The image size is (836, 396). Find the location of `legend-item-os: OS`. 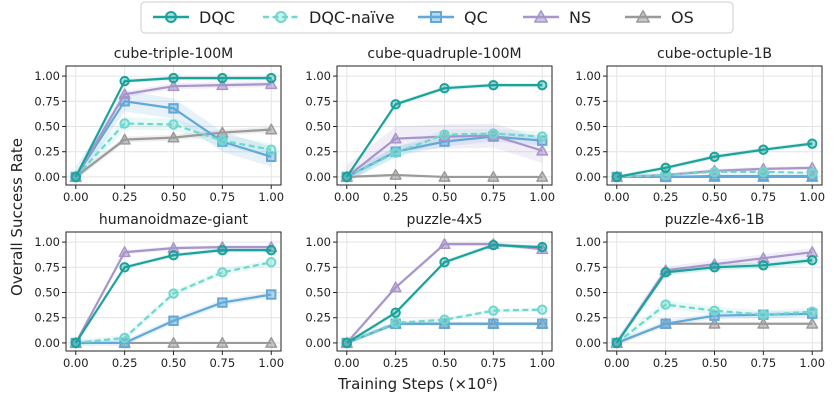

legend-item-os: OS is located at coordinates (659, 17).